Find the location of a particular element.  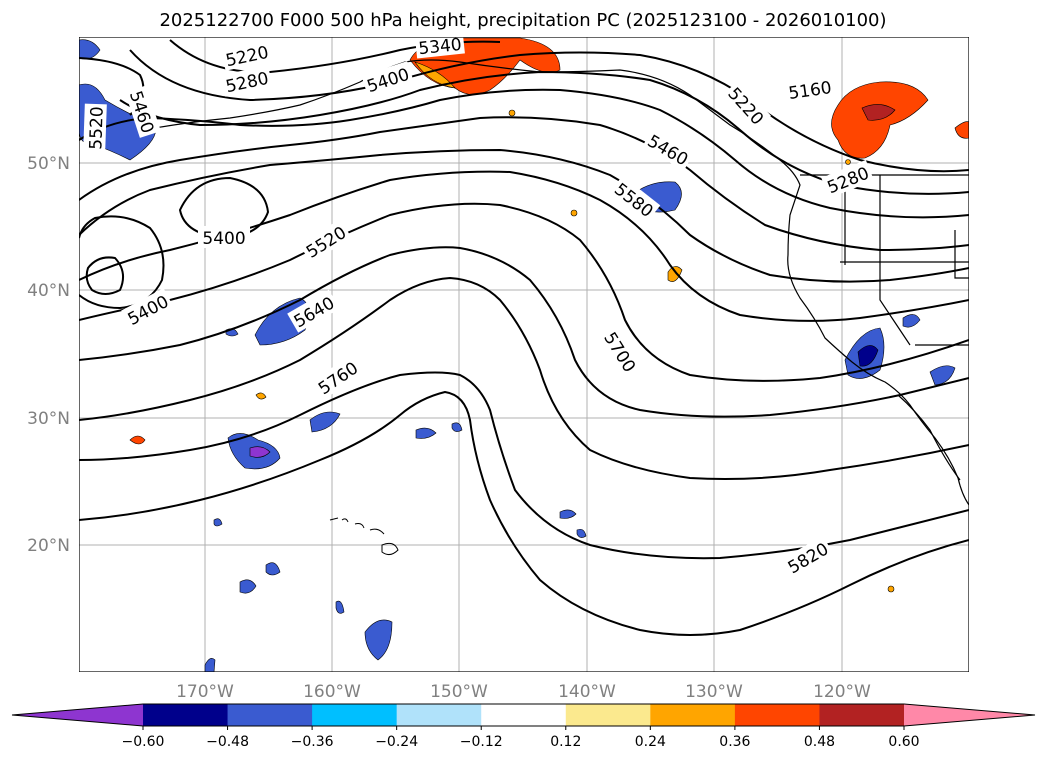

lat-label: 20°N is located at coordinates (48, 546).